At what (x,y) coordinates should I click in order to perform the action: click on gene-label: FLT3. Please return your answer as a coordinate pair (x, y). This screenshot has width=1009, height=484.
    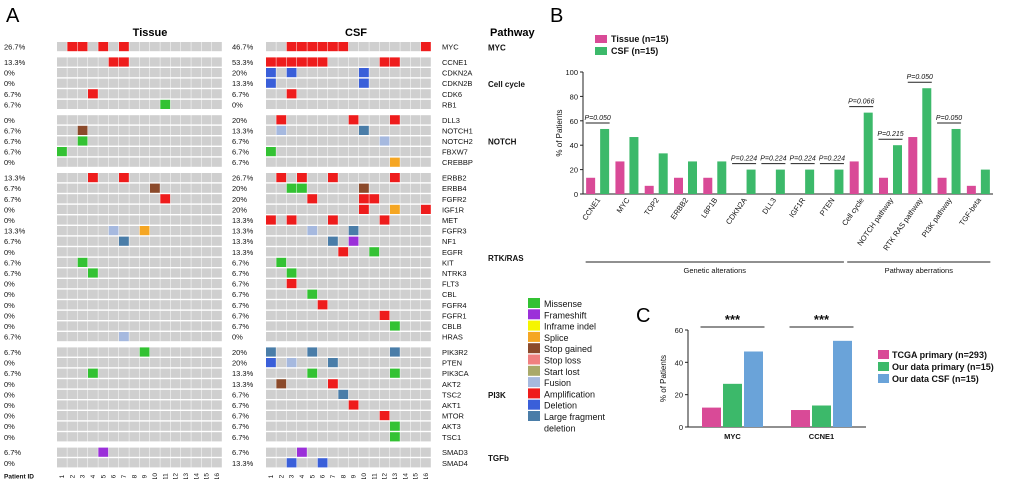
    Looking at the image, I should click on (450, 284).